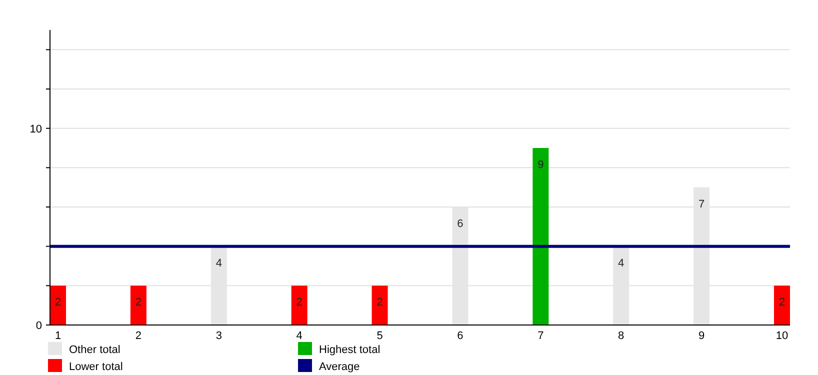 This screenshot has height=375, width=818. What do you see at coordinates (39, 326) in the screenshot?
I see `y-tick-label: 0` at bounding box center [39, 326].